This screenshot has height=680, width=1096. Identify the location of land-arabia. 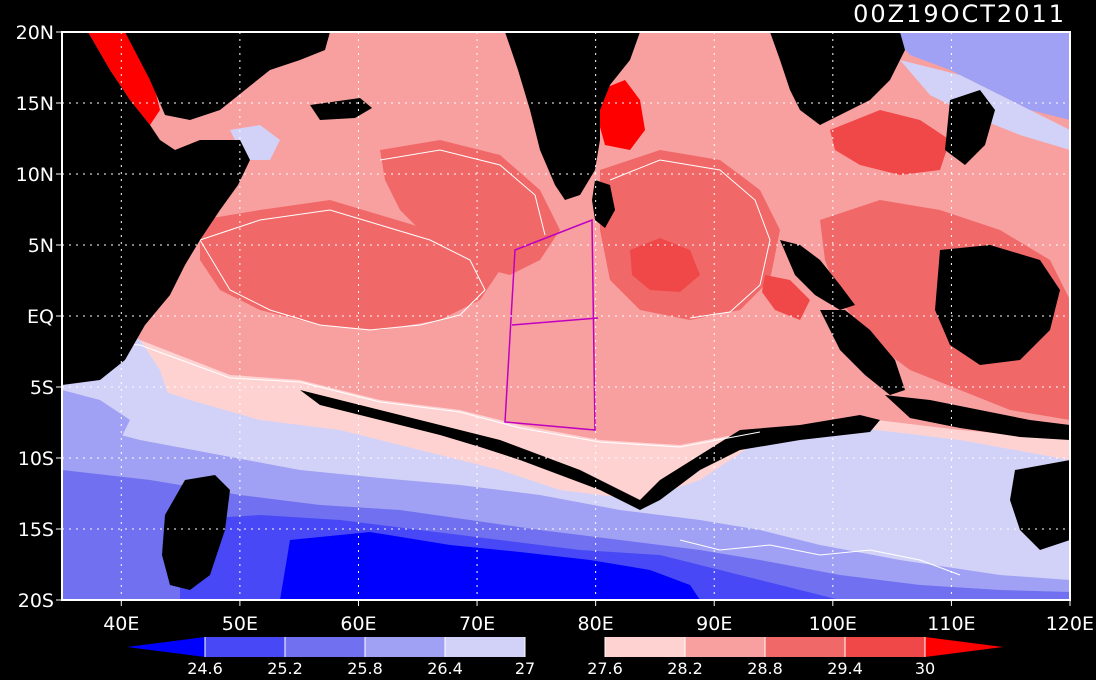
(227, 76).